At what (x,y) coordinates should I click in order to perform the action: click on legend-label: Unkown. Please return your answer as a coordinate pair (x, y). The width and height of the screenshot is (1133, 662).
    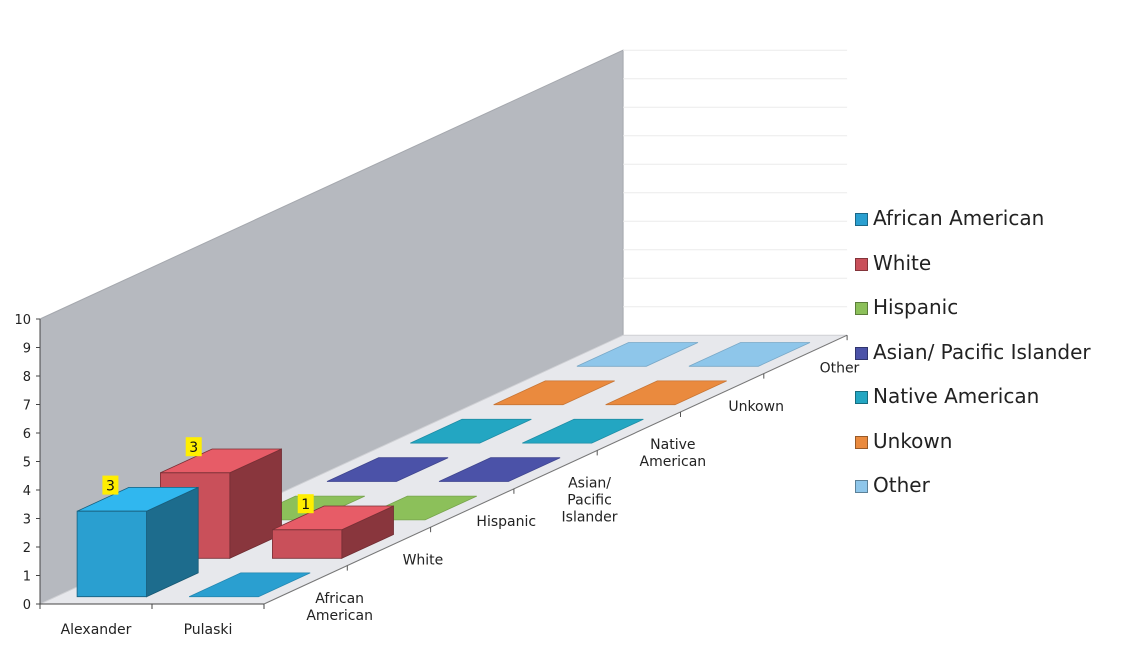
    Looking at the image, I should click on (913, 440).